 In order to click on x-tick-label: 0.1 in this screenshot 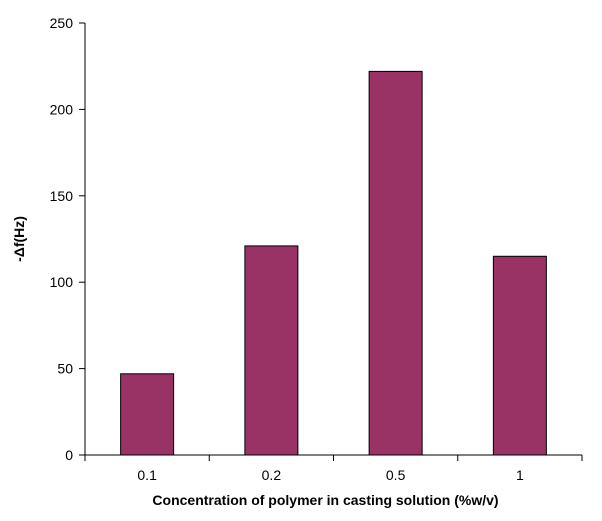, I will do `click(147, 475)`.